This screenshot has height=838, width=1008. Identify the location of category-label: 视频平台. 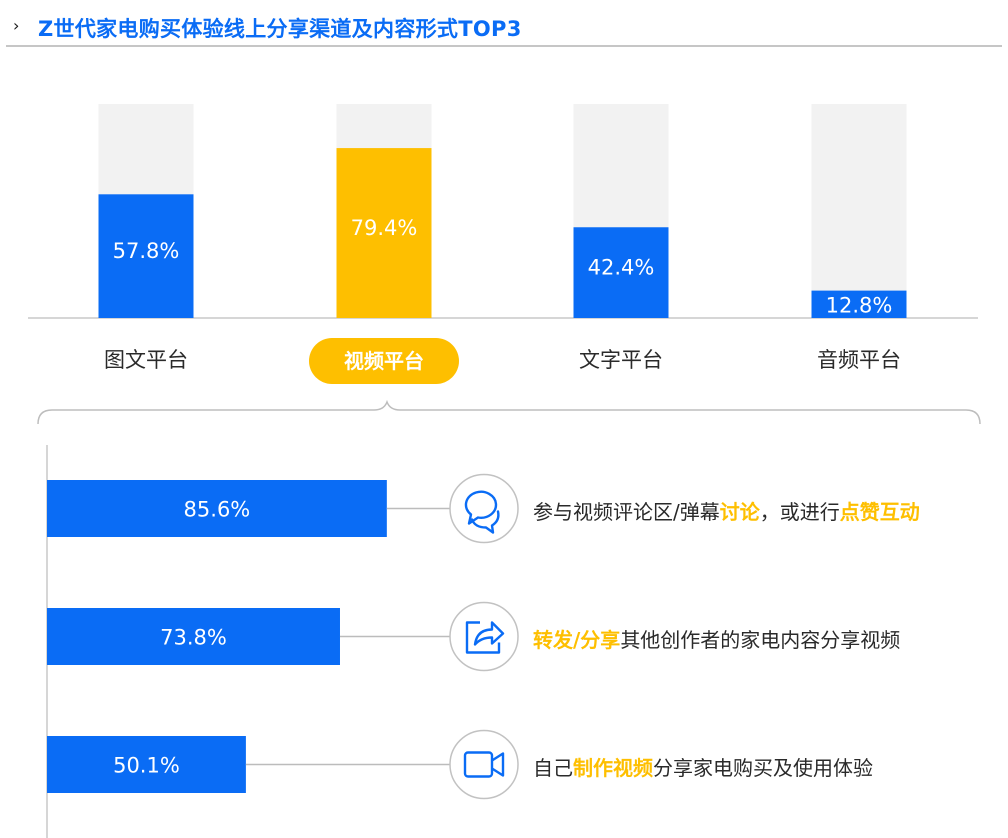
(384, 361).